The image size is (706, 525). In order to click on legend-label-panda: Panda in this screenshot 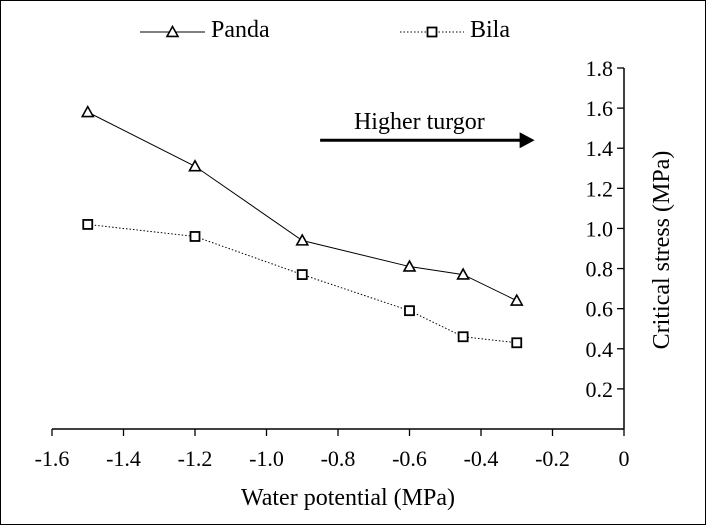, I will do `click(240, 30)`.